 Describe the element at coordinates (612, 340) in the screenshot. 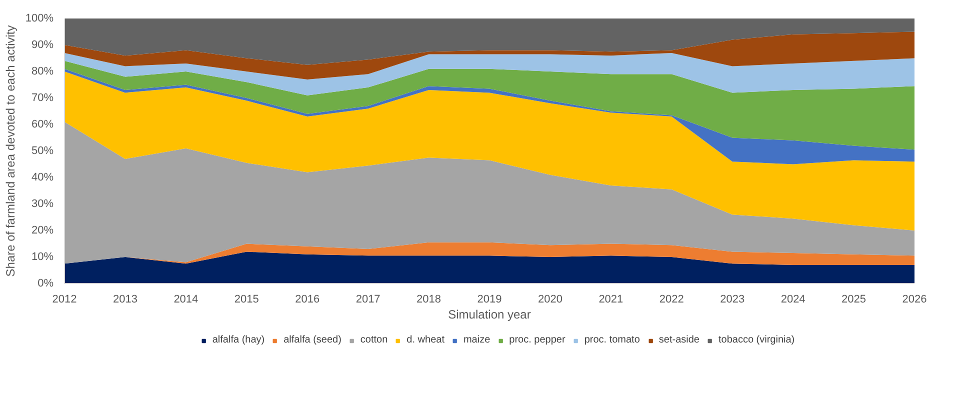

I see `legend-label: proc. tomato` at that location.